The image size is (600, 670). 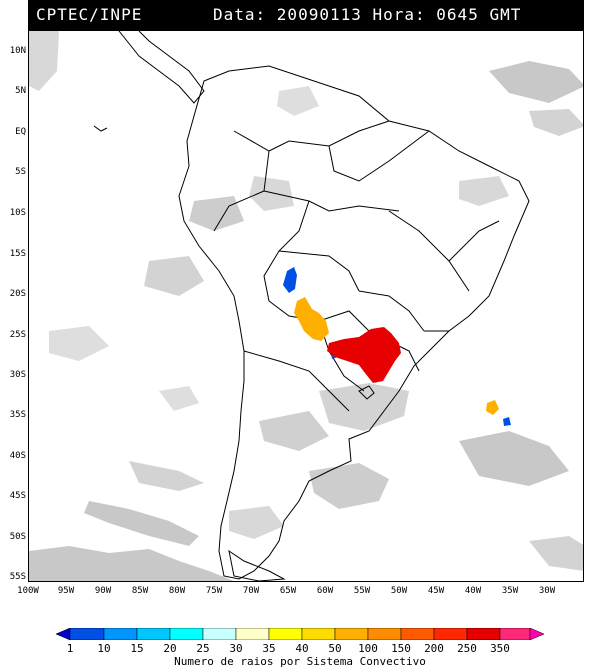 I want to click on lat-label: 10S, so click(x=17, y=213).